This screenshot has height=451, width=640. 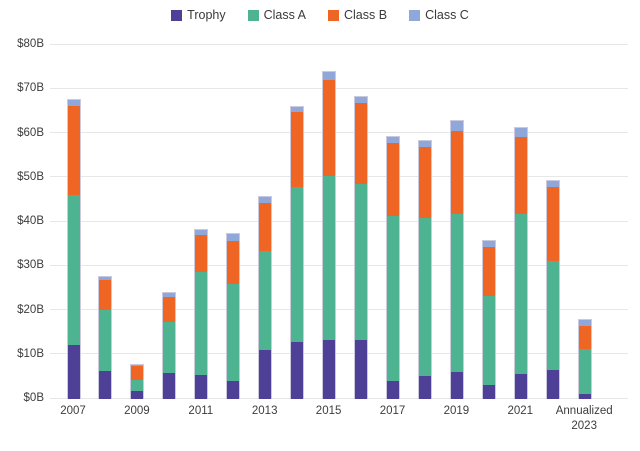 I want to click on y-axis-tick-label: $40B, so click(x=30, y=221).